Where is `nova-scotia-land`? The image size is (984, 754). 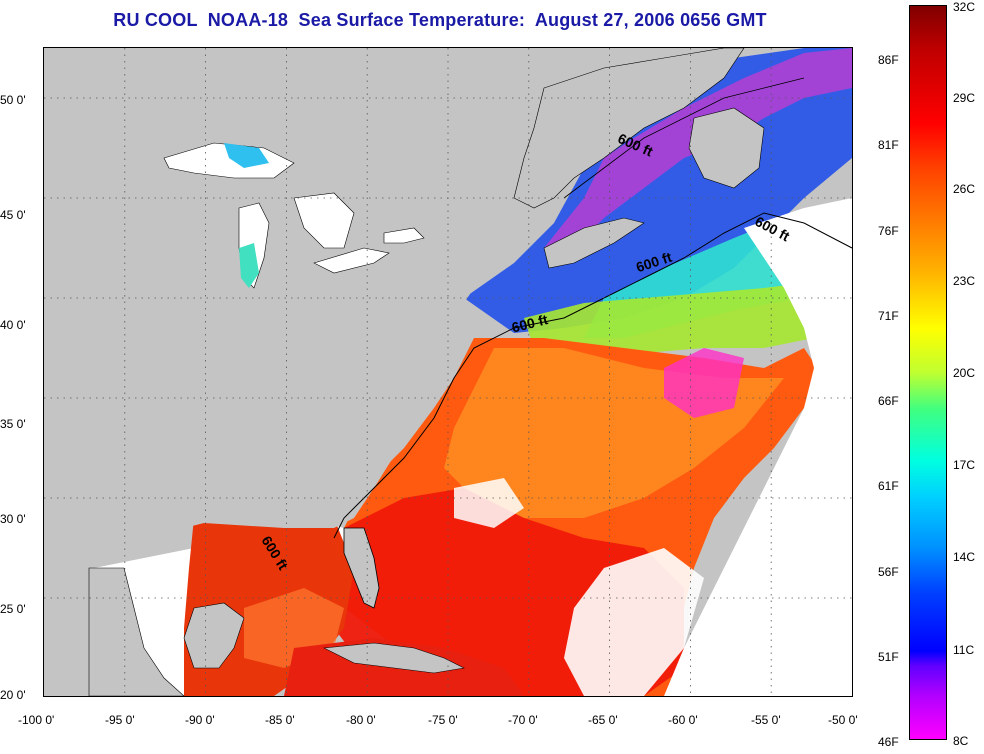
nova-scotia-land is located at coordinates (594, 243).